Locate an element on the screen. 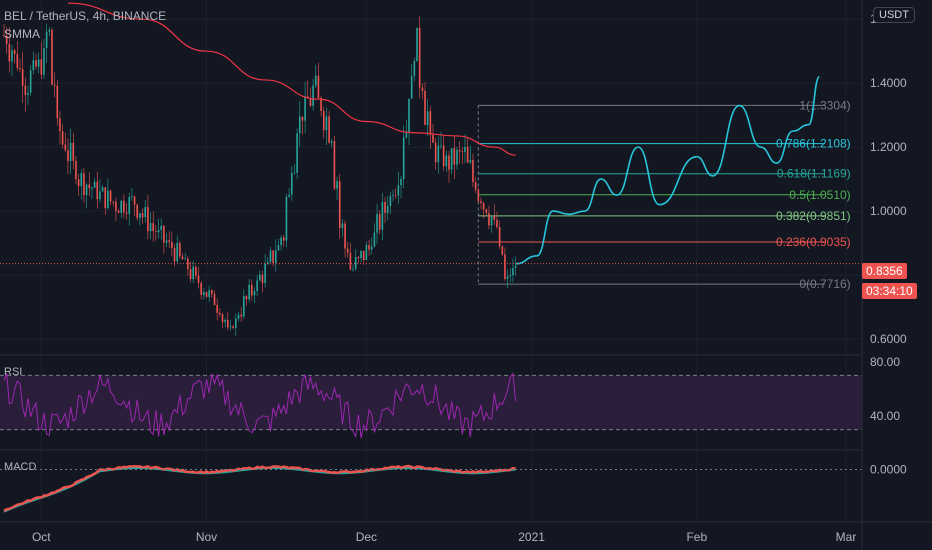 This screenshot has height=550, width=932. macd-label: MACD is located at coordinates (20, 467).